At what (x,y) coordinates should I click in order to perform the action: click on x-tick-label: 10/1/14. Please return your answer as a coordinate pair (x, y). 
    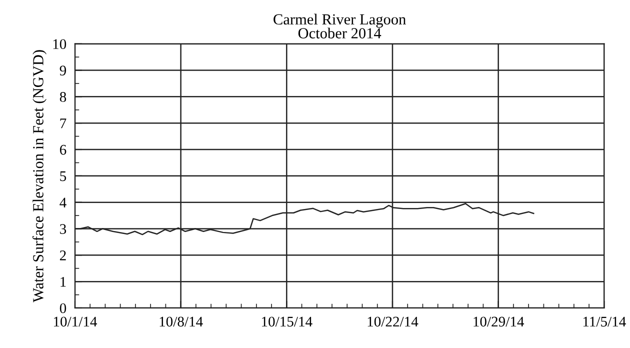
    Looking at the image, I should click on (76, 321).